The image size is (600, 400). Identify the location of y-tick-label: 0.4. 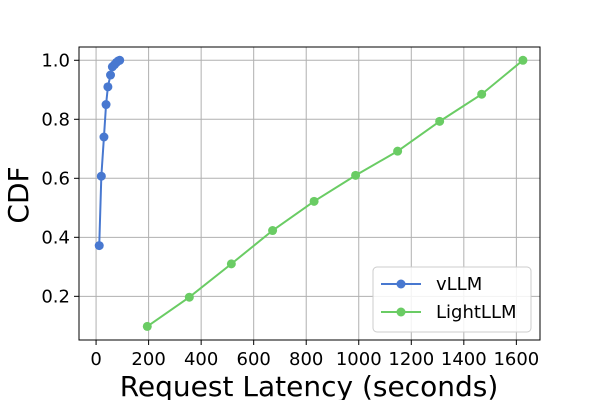
(55, 237).